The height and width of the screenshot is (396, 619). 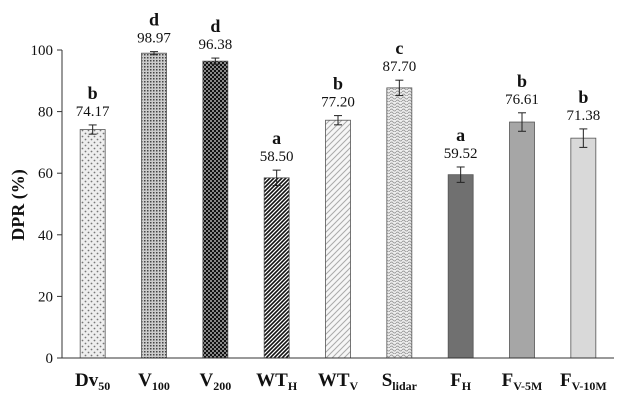 I want to click on y-tick-label: 20, so click(x=45, y=297).